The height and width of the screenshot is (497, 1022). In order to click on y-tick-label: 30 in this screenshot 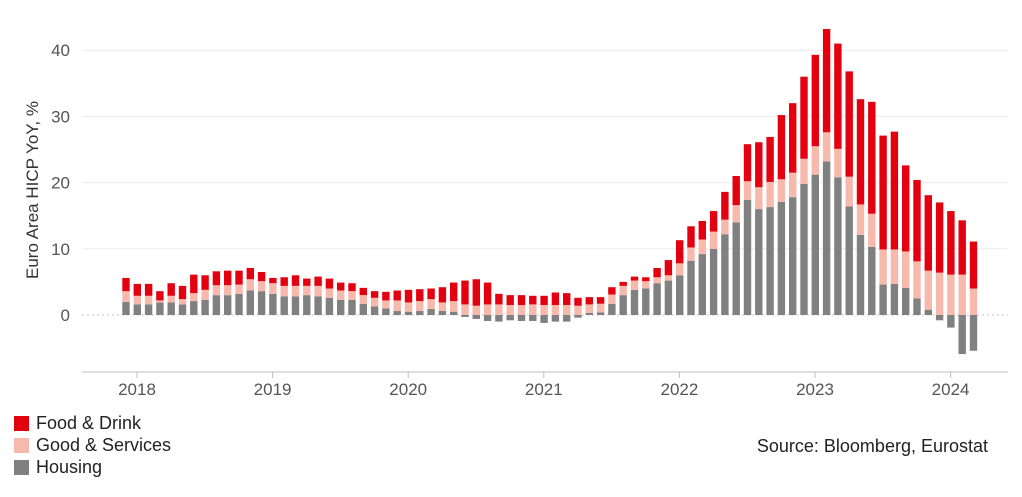, I will do `click(60, 116)`.